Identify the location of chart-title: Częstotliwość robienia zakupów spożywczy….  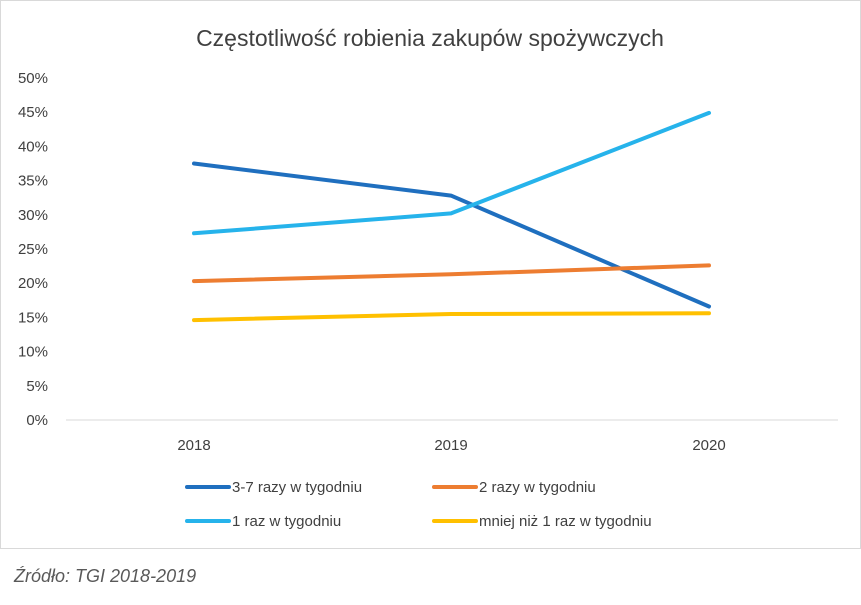
(430, 38).